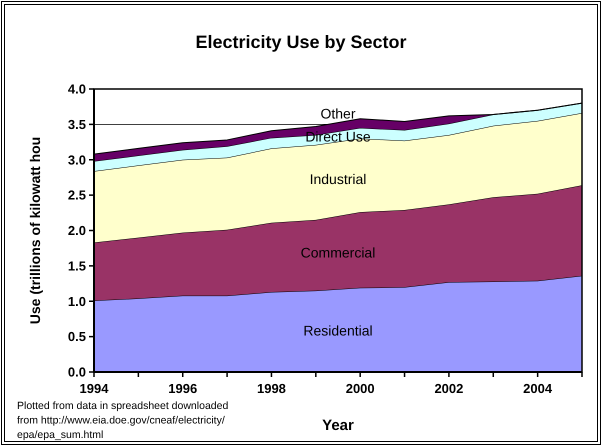 Image resolution: width=602 pixels, height=446 pixels. Describe the element at coordinates (449, 388) in the screenshot. I see `x-tick-label: 2002` at that location.